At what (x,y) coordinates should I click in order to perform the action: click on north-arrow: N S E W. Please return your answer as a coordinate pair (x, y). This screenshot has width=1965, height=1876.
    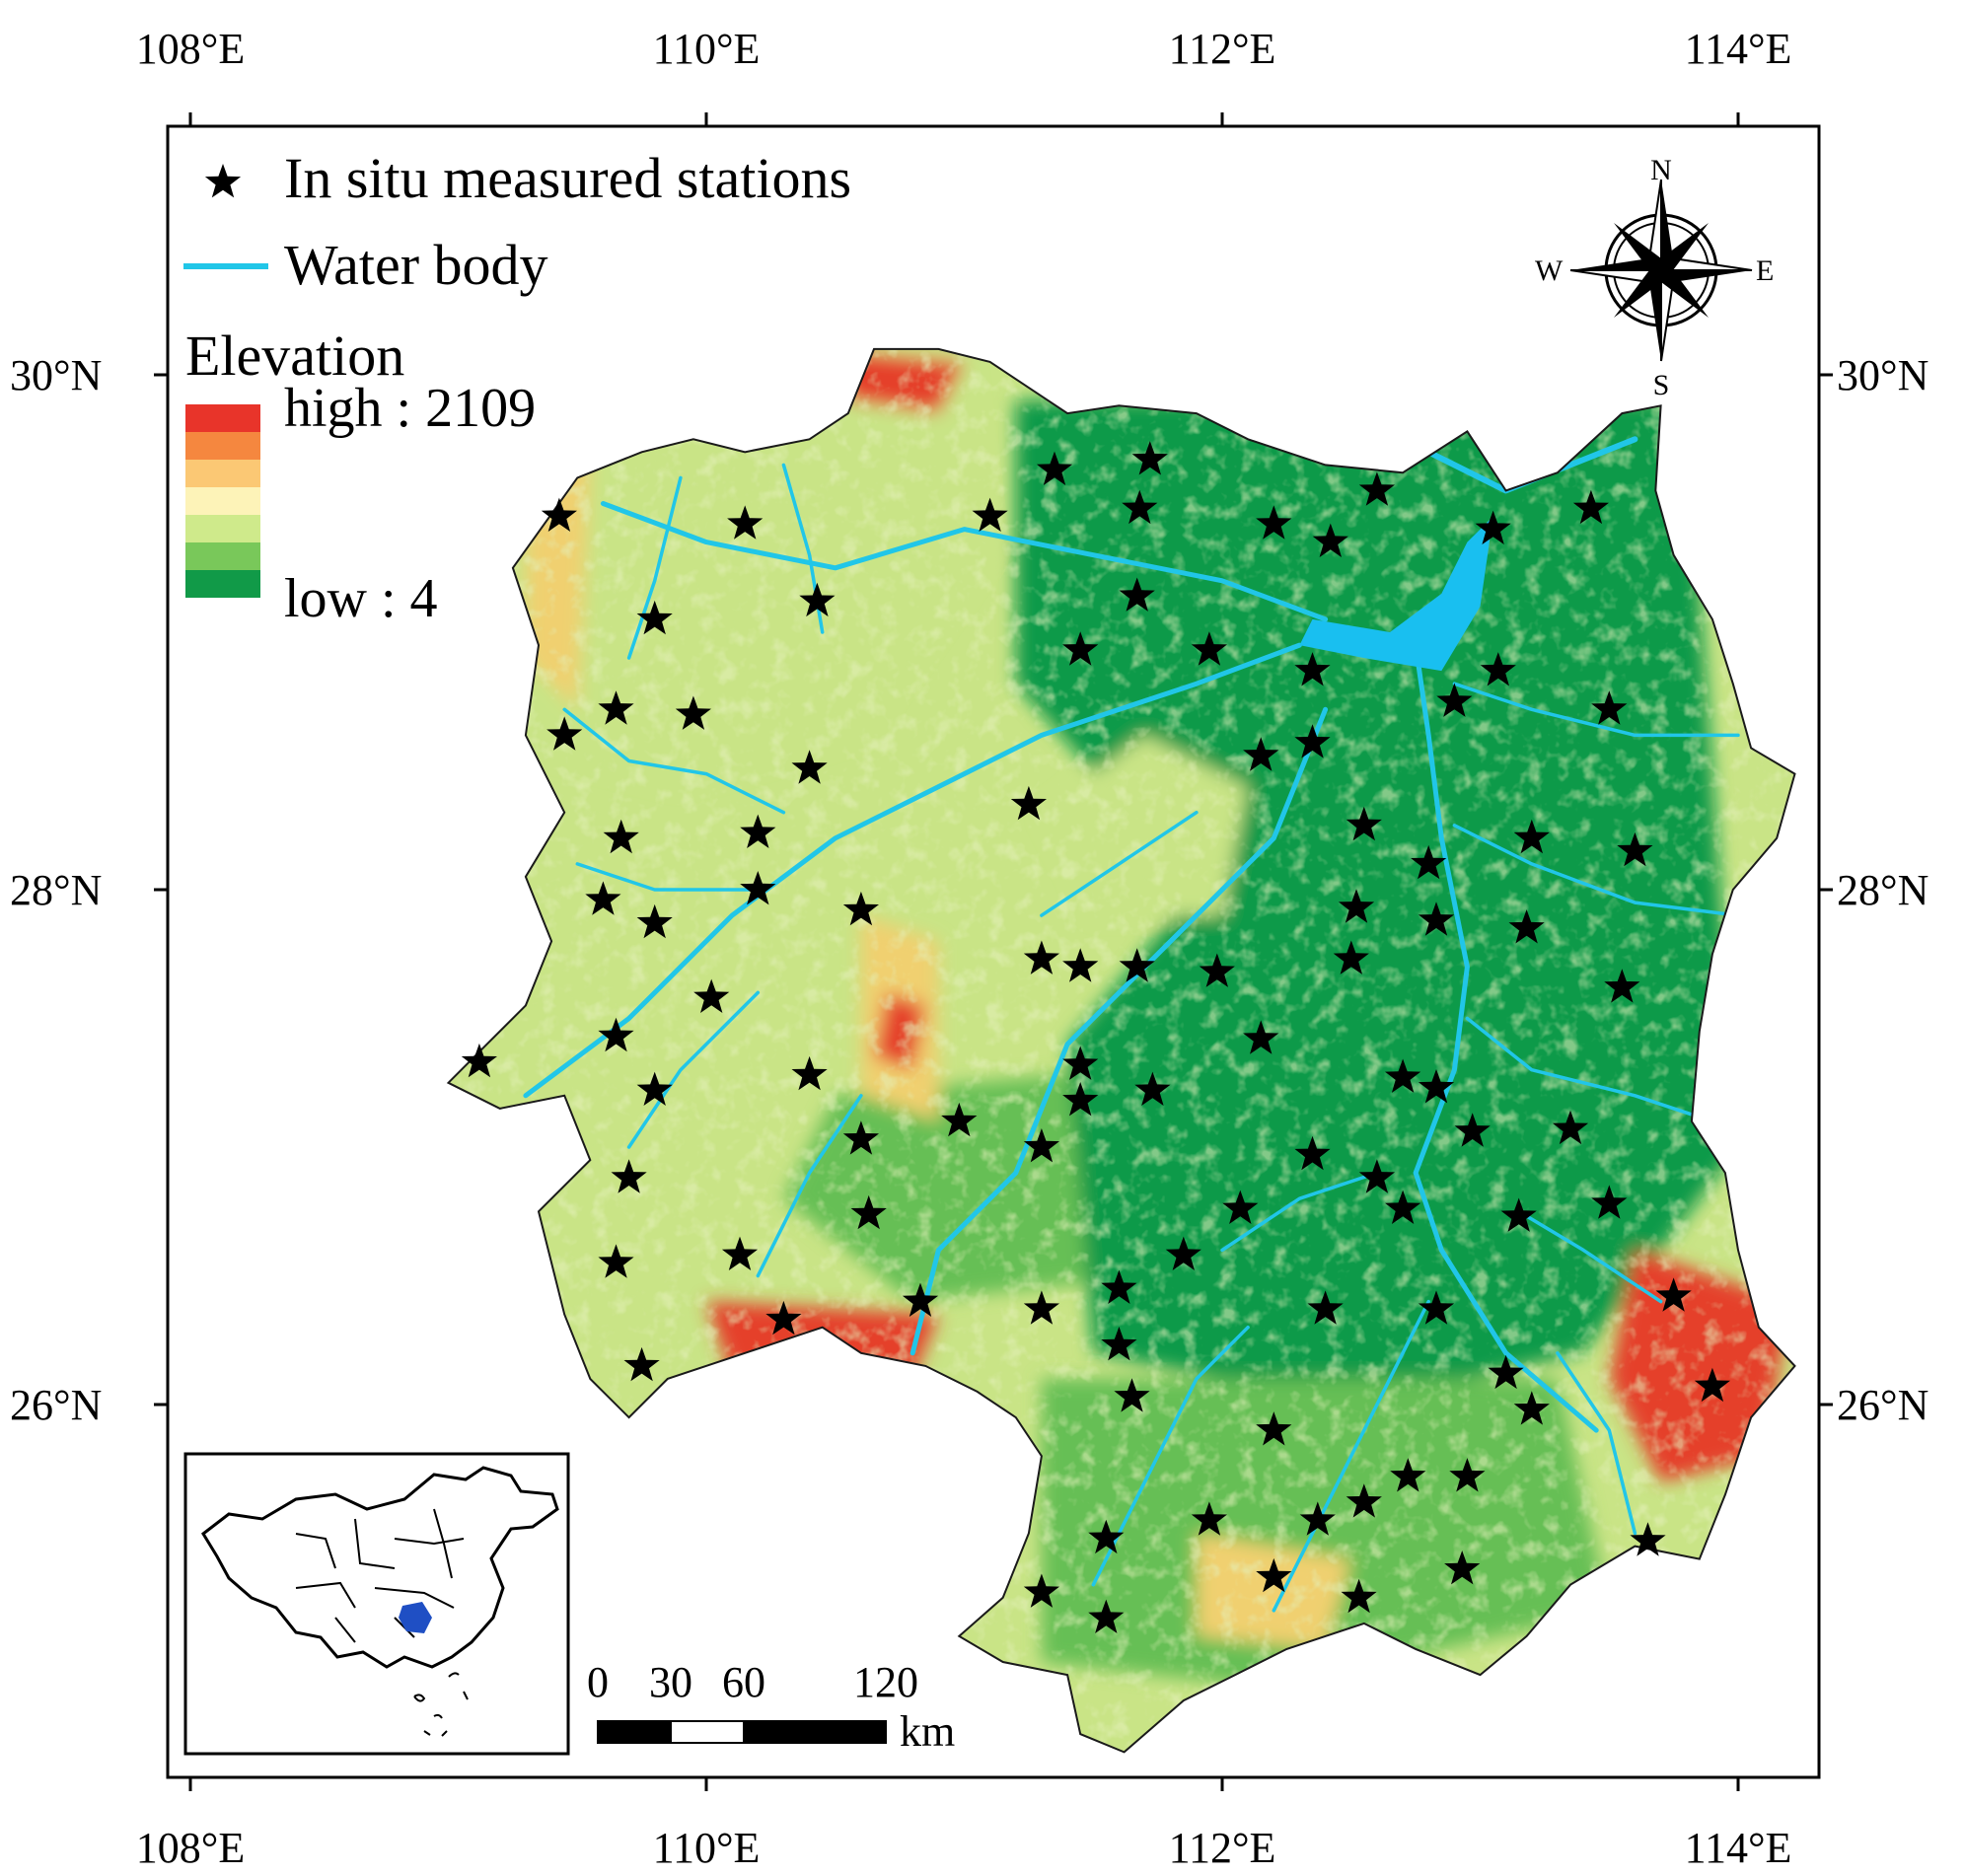
    Looking at the image, I should click on (1654, 277).